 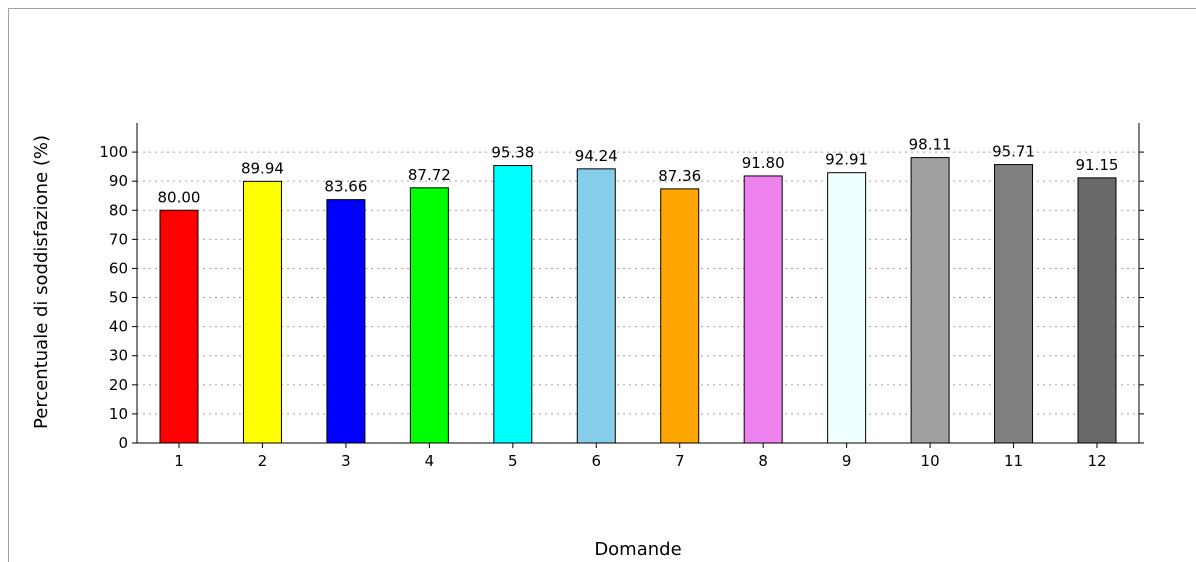 What do you see at coordinates (596, 156) in the screenshot?
I see `data-label: 94.24` at bounding box center [596, 156].